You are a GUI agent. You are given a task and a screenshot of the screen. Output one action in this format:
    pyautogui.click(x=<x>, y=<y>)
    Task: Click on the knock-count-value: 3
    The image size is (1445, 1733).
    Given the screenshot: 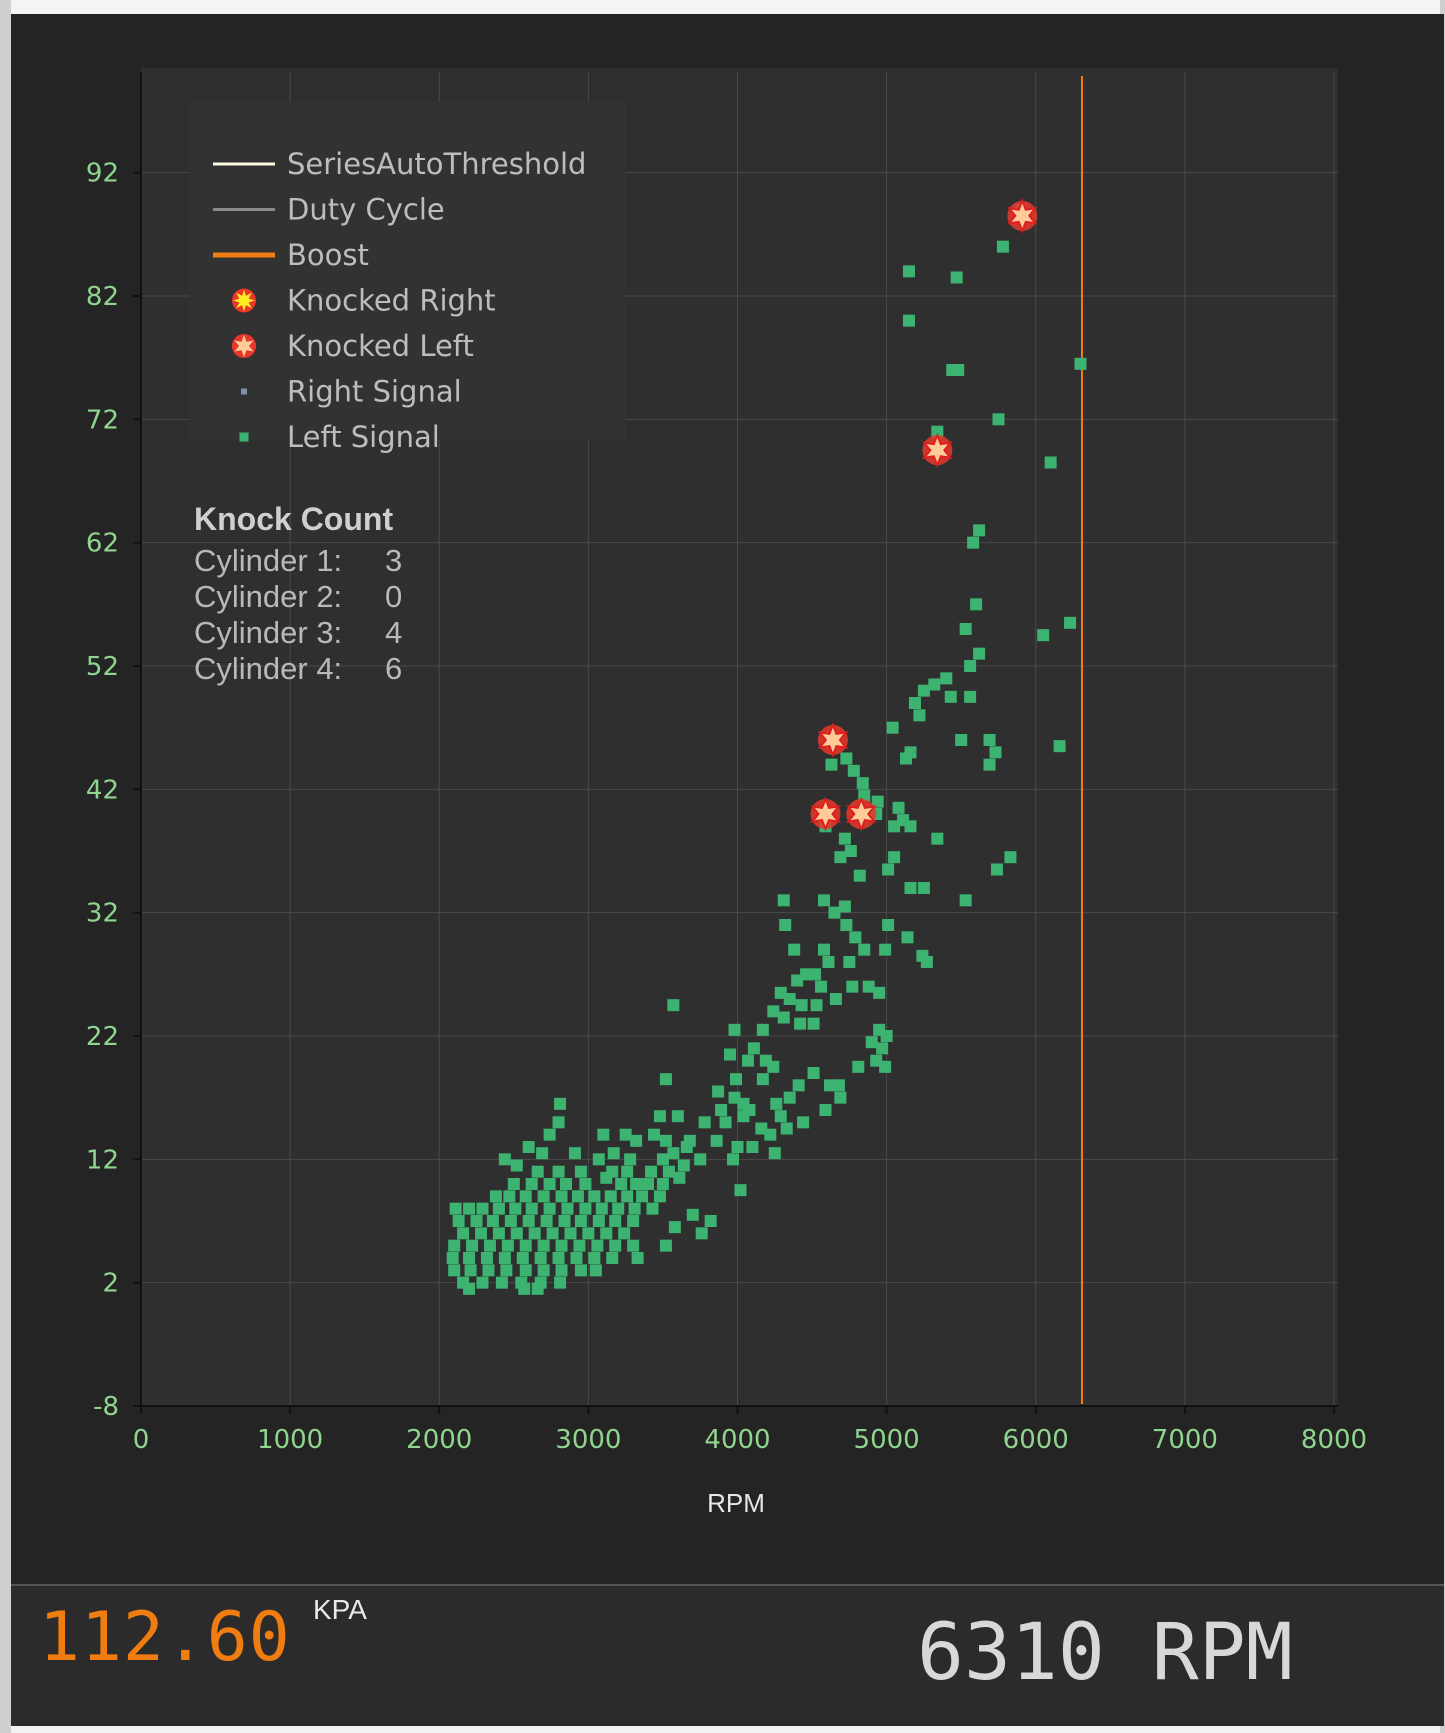 What is the action you would take?
    pyautogui.click(x=393, y=560)
    